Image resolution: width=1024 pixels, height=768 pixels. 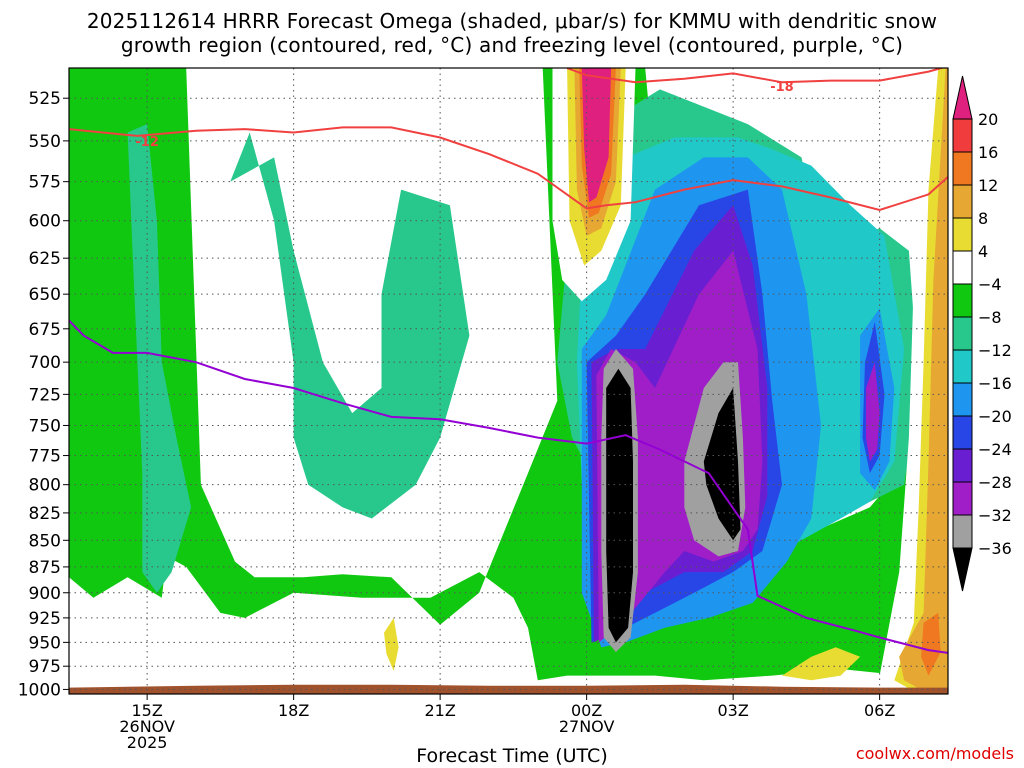 I want to click on ground-layer, so click(x=508, y=689).